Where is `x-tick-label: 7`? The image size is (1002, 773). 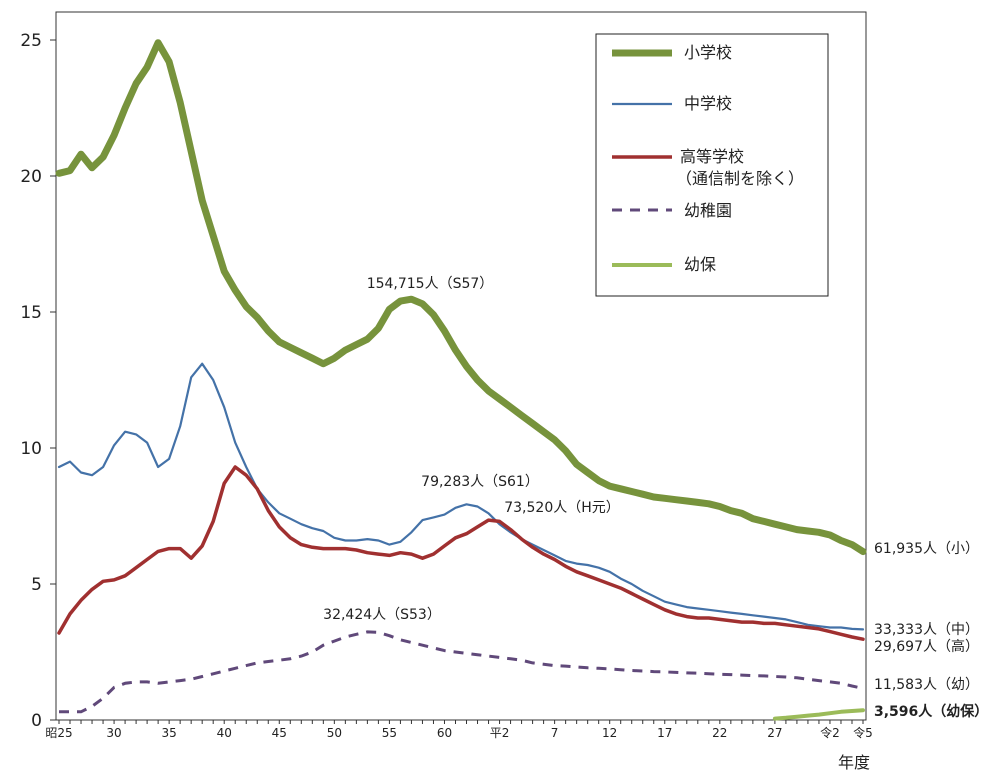 x-tick-label: 7 is located at coordinates (555, 733).